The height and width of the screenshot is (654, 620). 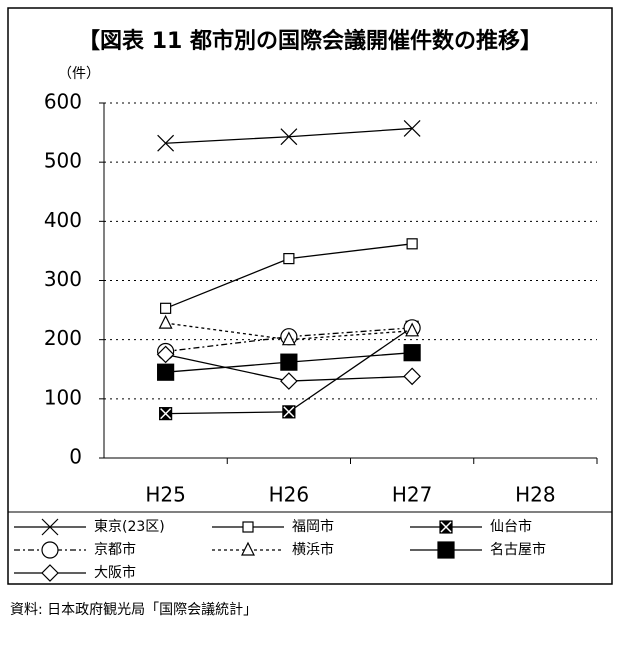 What do you see at coordinates (63, 220) in the screenshot?
I see `y-tick-label: 400` at bounding box center [63, 220].